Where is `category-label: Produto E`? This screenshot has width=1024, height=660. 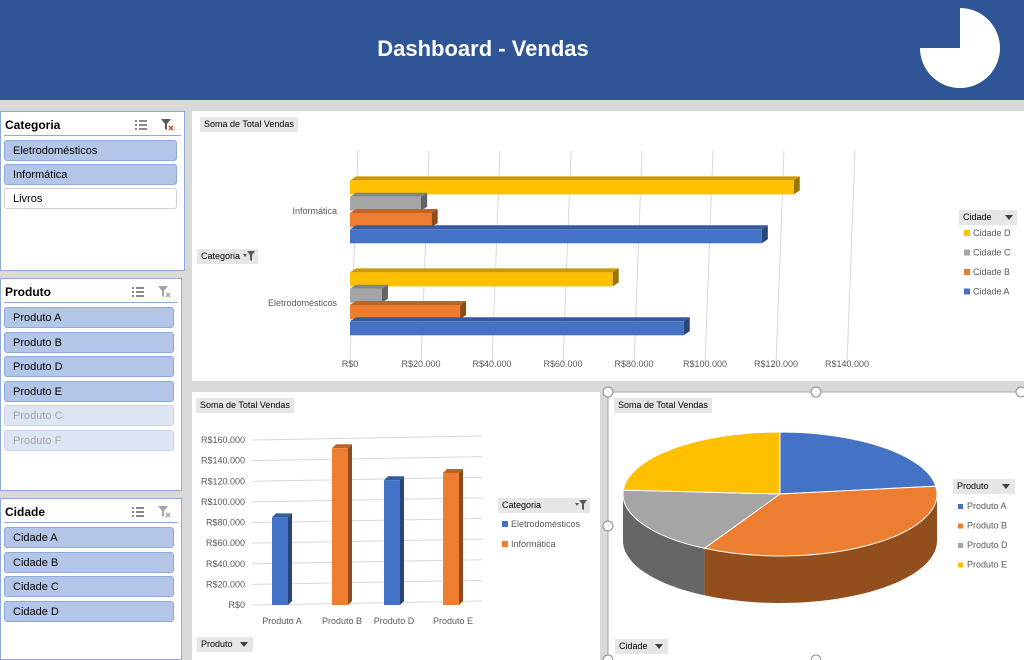 category-label: Produto E is located at coordinates (453, 621).